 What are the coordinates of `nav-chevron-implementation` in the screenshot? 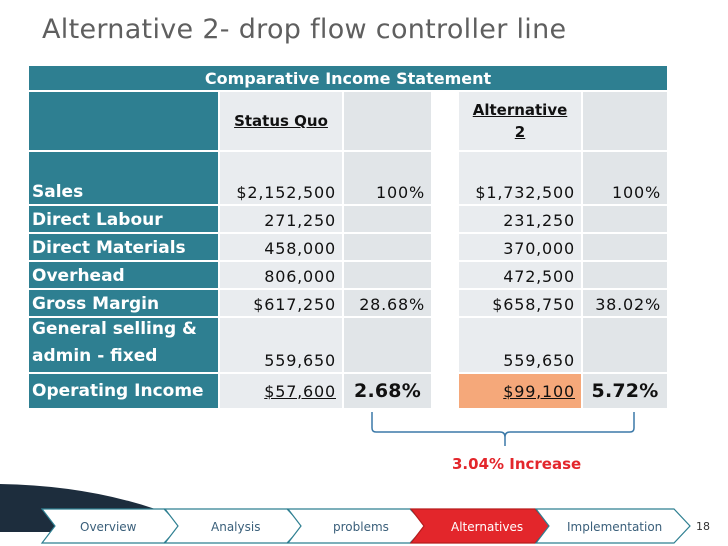 It's located at (612, 526).